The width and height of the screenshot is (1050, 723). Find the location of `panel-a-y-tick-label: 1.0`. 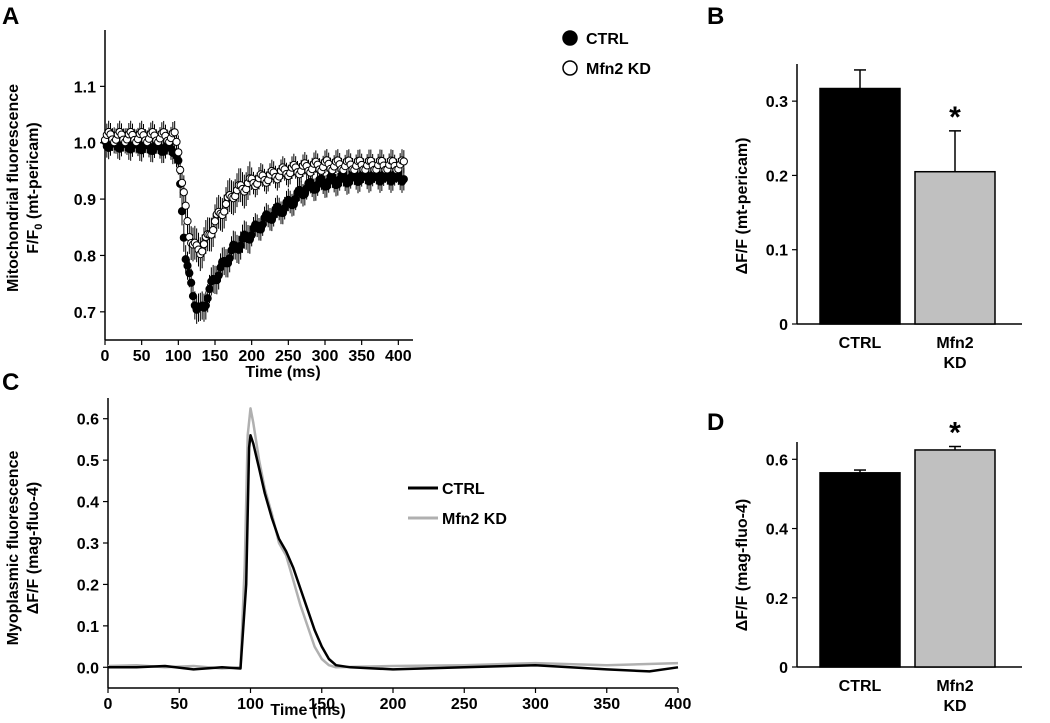

panel-a-y-tick-label: 1.0 is located at coordinates (85, 144).